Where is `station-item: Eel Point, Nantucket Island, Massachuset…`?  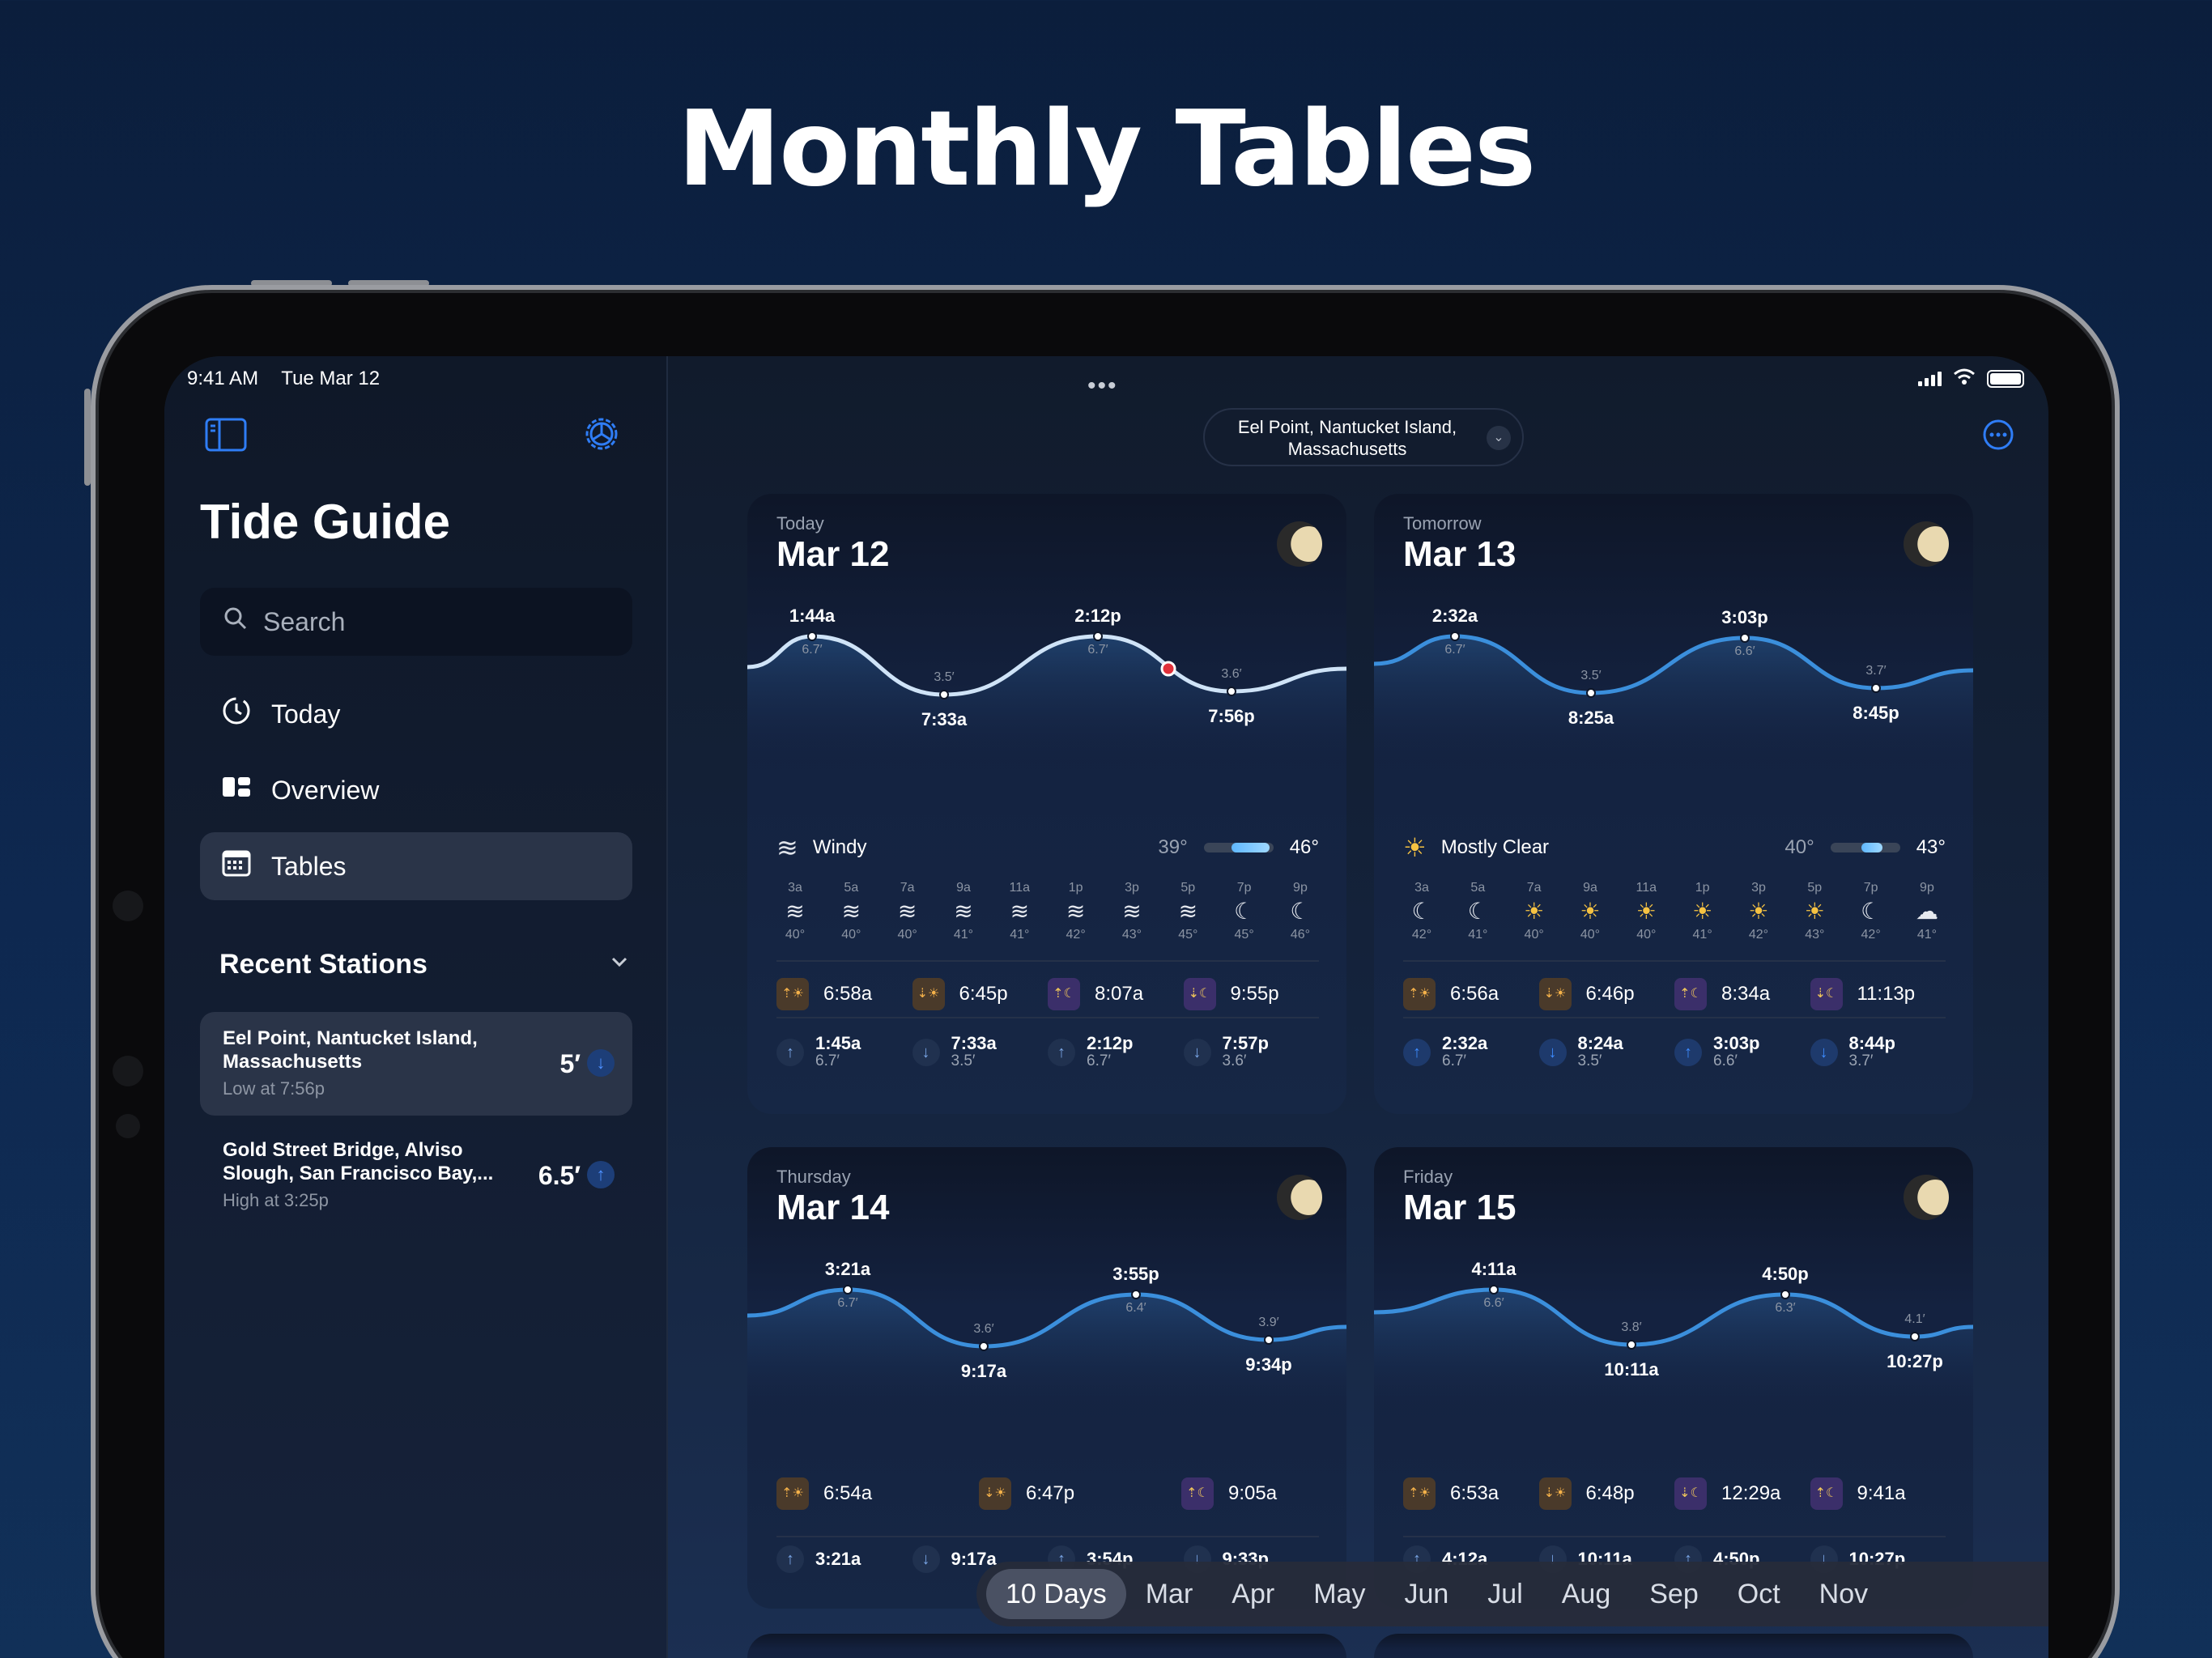
station-item: Eel Point, Nantucket Island, Massachuset… is located at coordinates (416, 1064).